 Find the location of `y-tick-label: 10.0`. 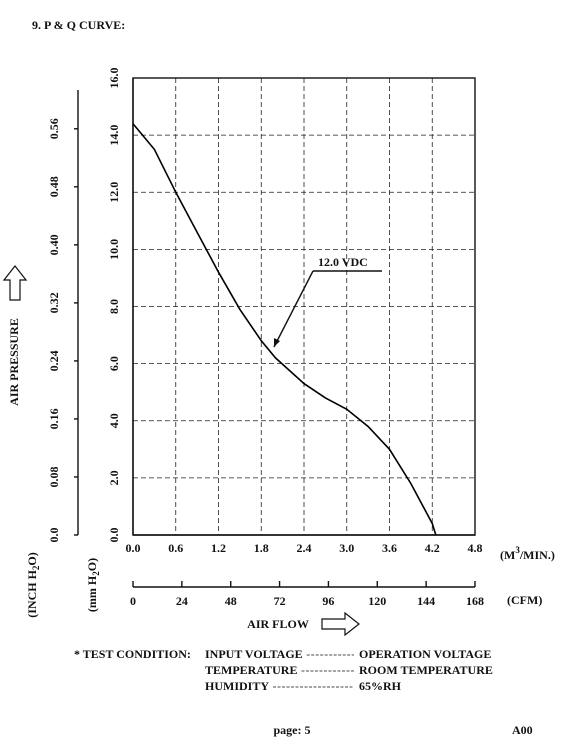

y-tick-label: 10.0 is located at coordinates (114, 249).